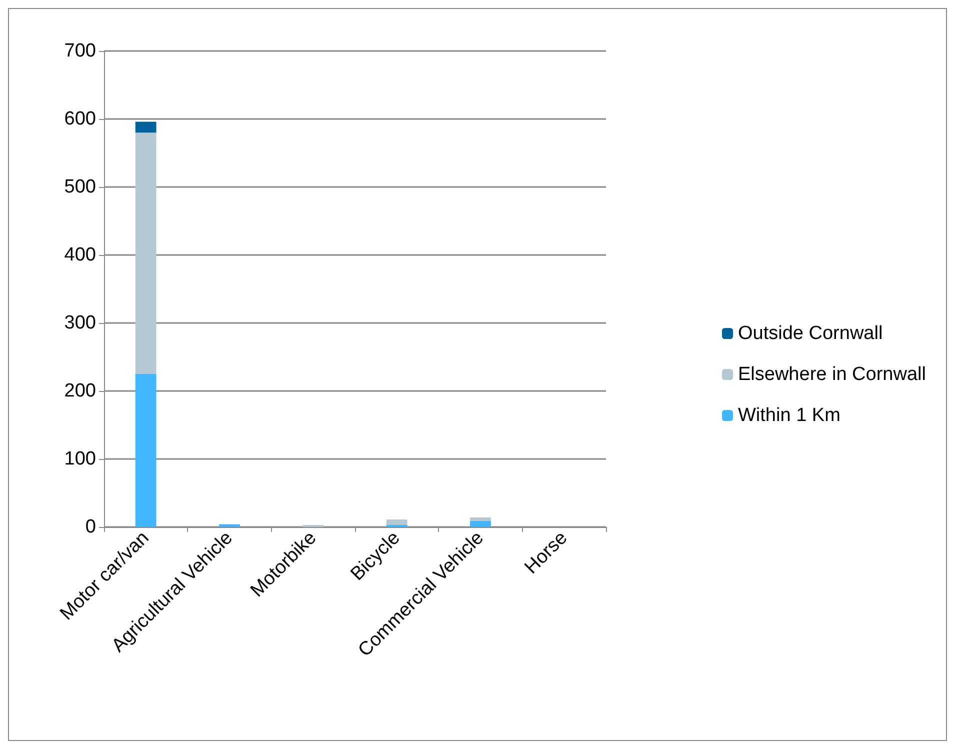  I want to click on y-tick-label: 400, so click(80, 255).